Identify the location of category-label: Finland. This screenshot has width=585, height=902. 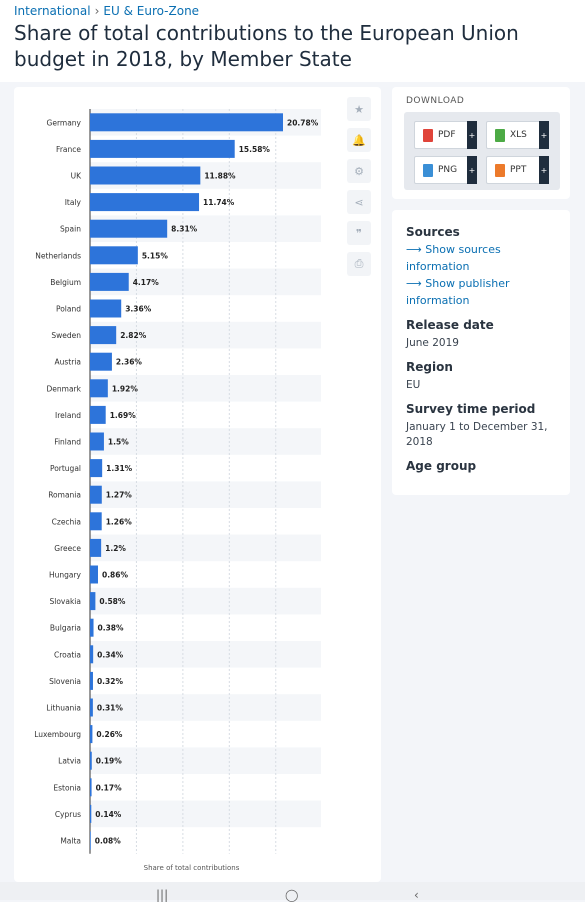
(67, 442).